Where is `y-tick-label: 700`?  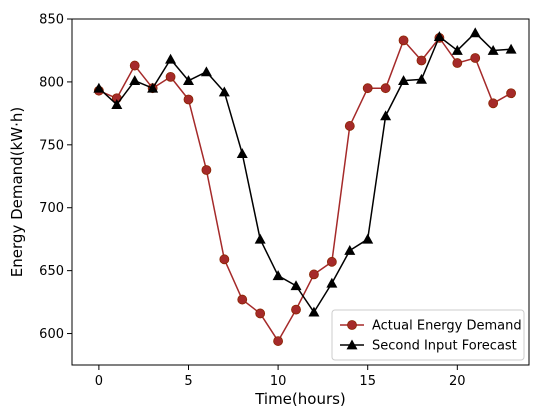 y-tick-label: 700 is located at coordinates (51, 208).